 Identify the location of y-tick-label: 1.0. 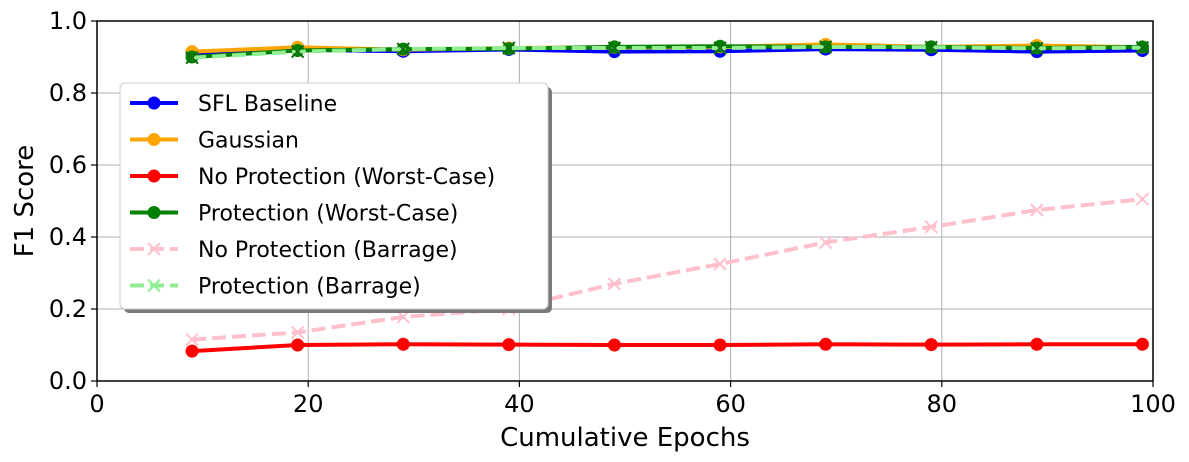
(68, 21).